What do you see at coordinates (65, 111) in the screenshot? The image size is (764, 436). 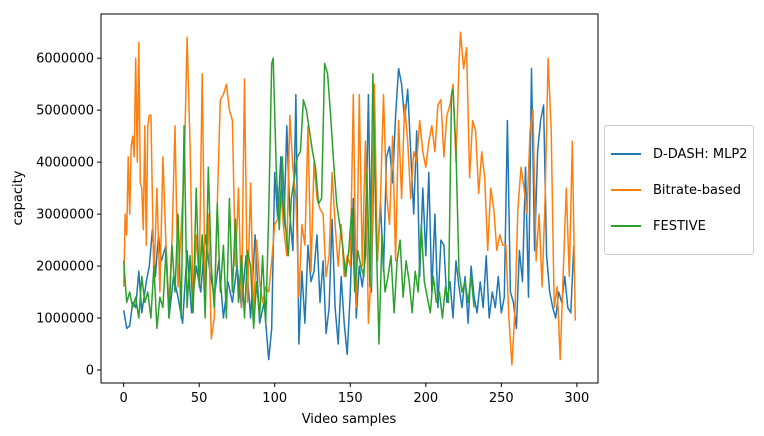 I see `y-tick-label: 5000000` at bounding box center [65, 111].